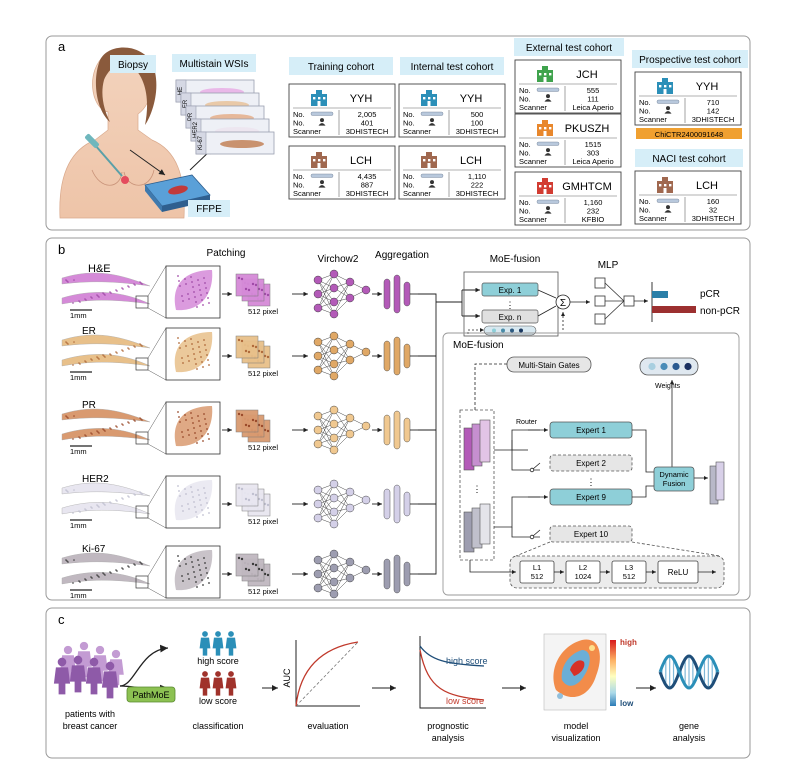 The image size is (794, 773). What do you see at coordinates (510, 316) in the screenshot?
I see `exp-n-box` at bounding box center [510, 316].